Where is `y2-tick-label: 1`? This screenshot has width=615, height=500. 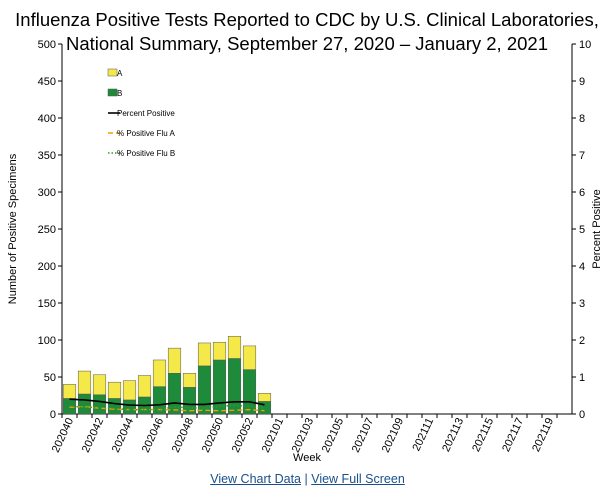 y2-tick-label: 1 is located at coordinates (582, 378).